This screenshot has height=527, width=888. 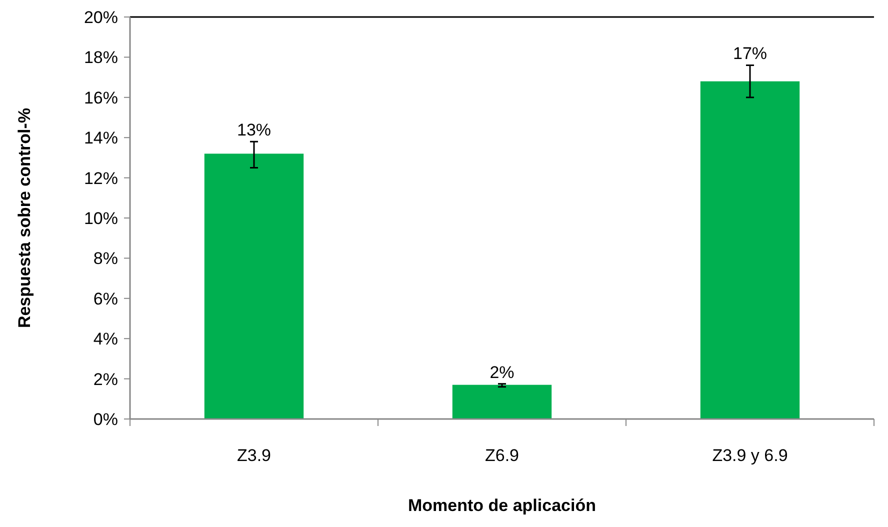 I want to click on y-tick-label: 2%, so click(x=105, y=379).